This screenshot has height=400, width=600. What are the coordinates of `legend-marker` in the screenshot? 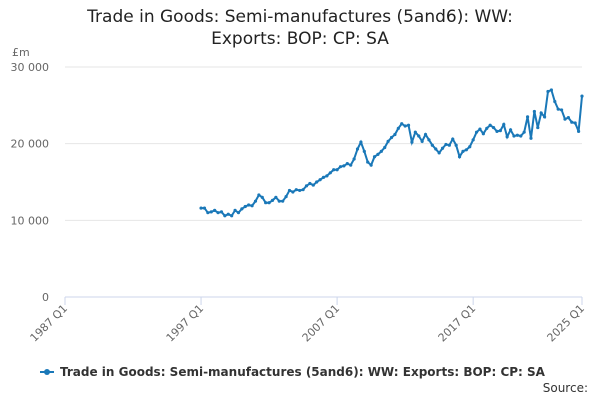 It's located at (47, 372).